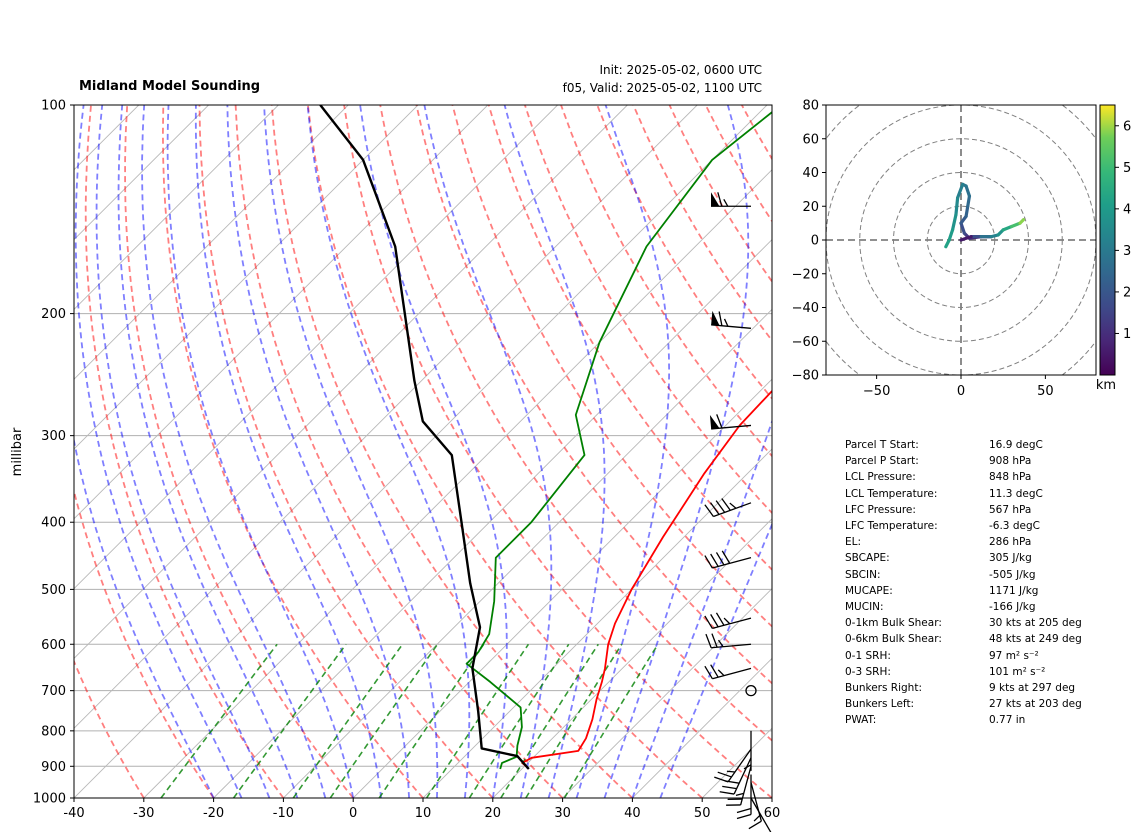  What do you see at coordinates (876, 391) in the screenshot?
I see `hodo-x-tick-label: −50` at bounding box center [876, 391].